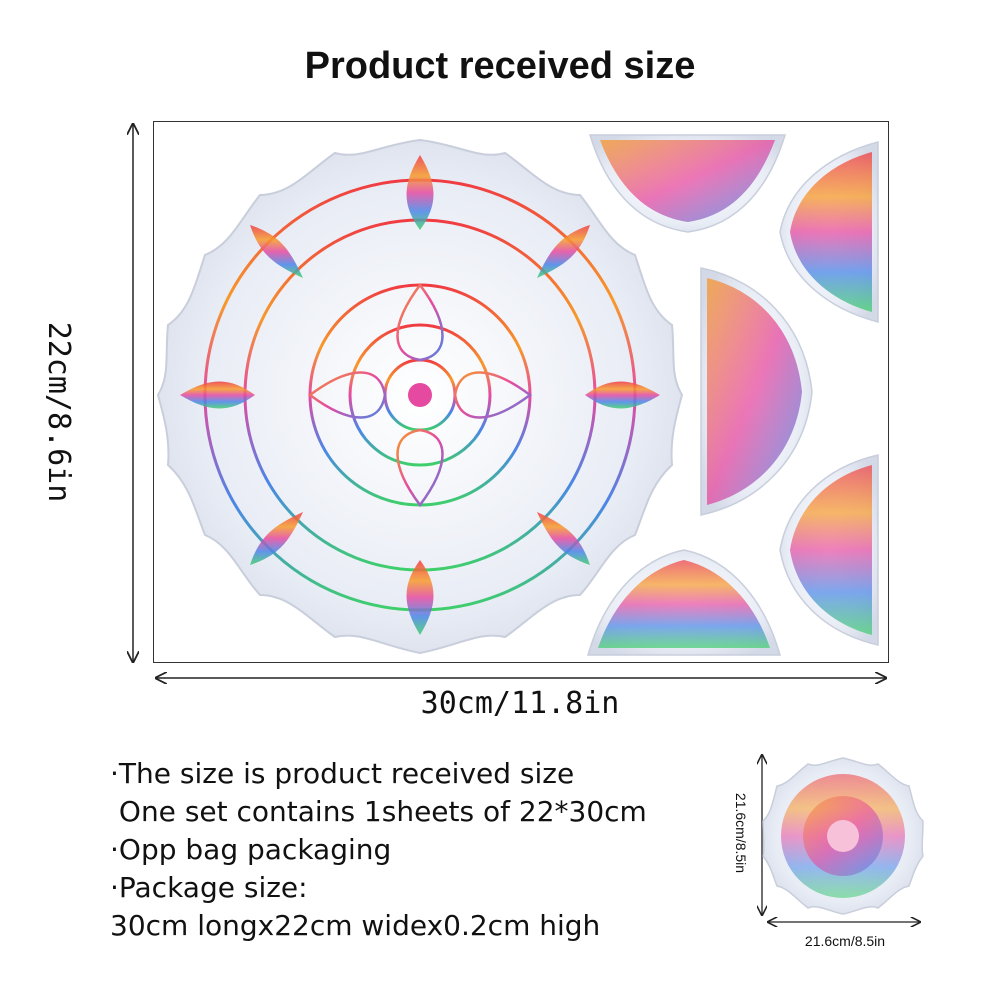  I want to click on detail-line: ·Package size:, so click(209, 887).